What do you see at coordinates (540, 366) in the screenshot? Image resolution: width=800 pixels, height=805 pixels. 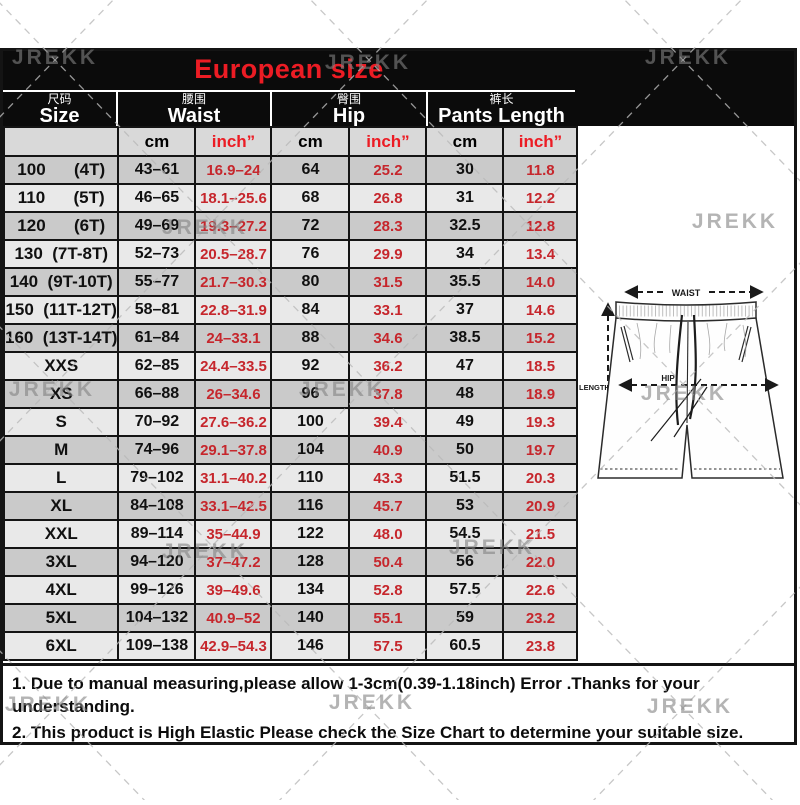 I see `length-inch-cell: 18.5` at bounding box center [540, 366].